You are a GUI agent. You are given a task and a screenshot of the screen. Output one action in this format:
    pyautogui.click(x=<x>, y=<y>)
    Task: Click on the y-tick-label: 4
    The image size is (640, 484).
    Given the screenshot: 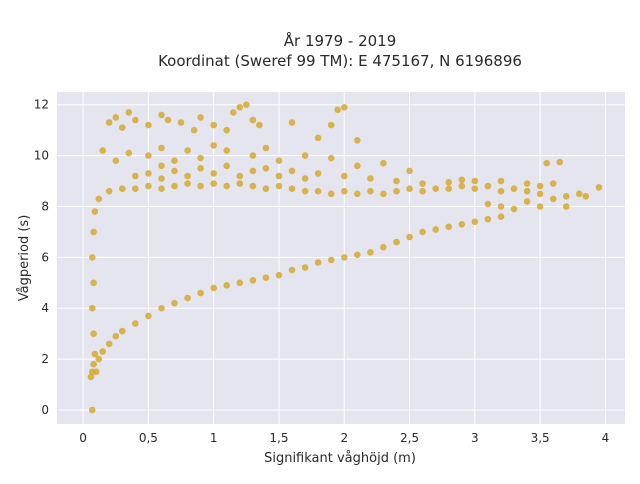 What is the action you would take?
    pyautogui.click(x=45, y=308)
    